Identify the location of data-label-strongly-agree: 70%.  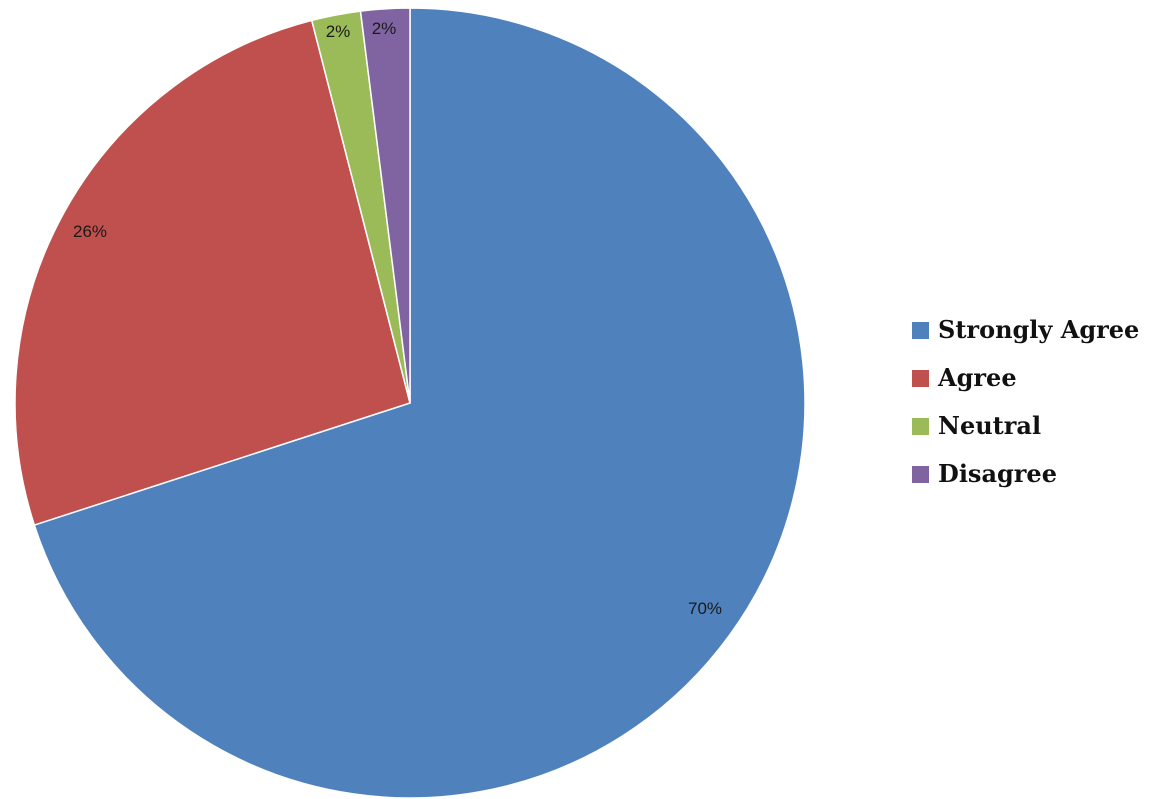
(705, 608).